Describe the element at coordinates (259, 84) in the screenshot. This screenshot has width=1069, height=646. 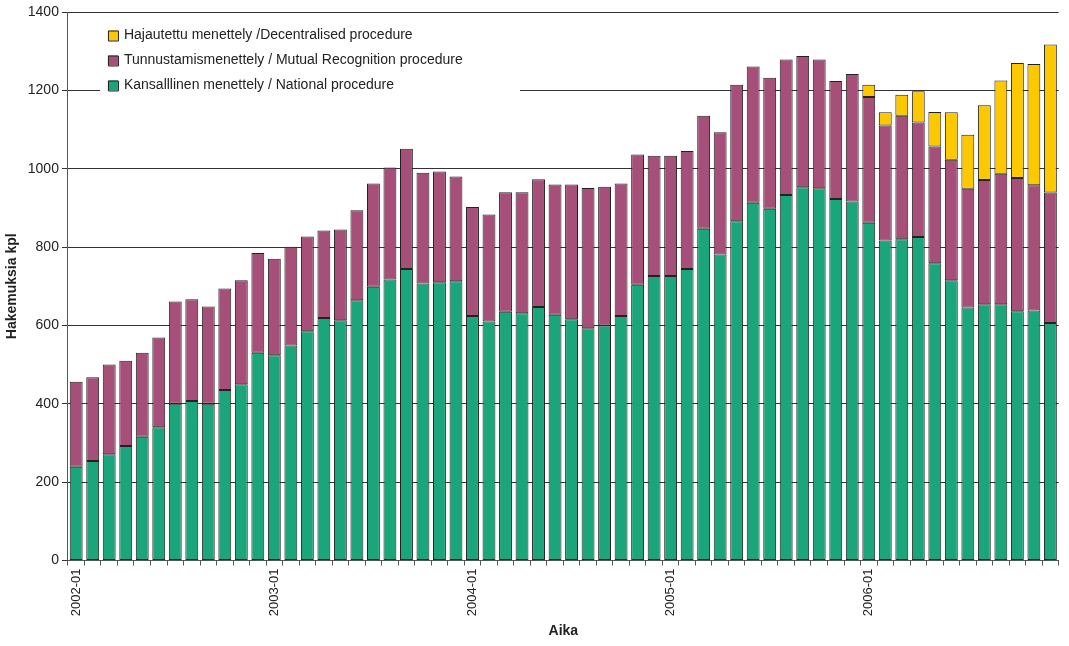
I see `legend-label: Kansalllinen menettely / National procedure` at that location.